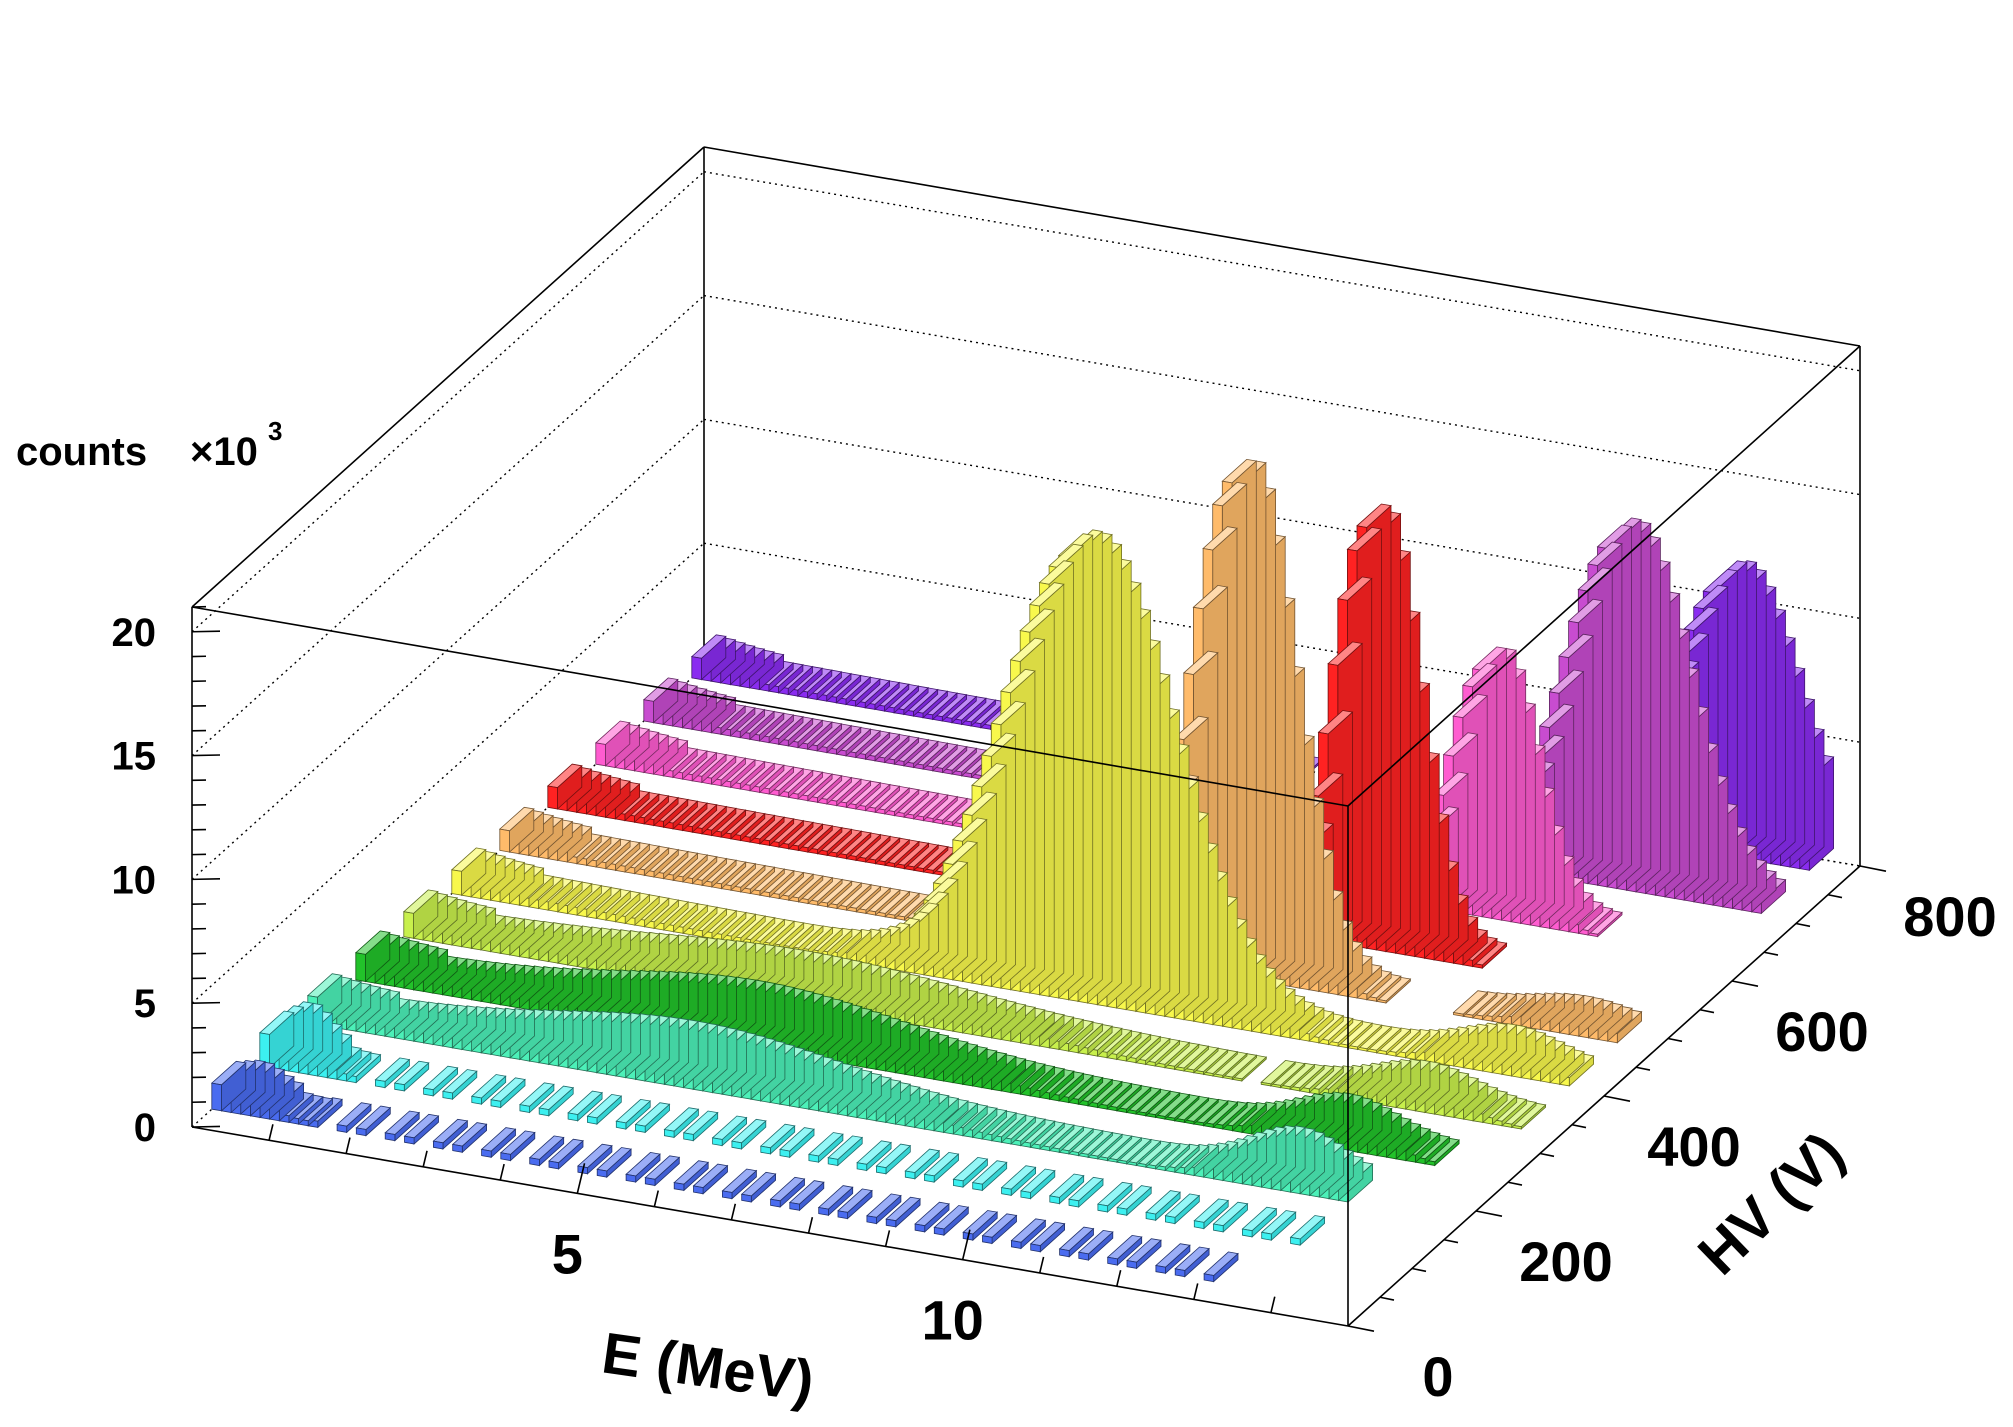 This screenshot has height=1427, width=2013. I want to click on y-major-tick, so click(1617, 1098).